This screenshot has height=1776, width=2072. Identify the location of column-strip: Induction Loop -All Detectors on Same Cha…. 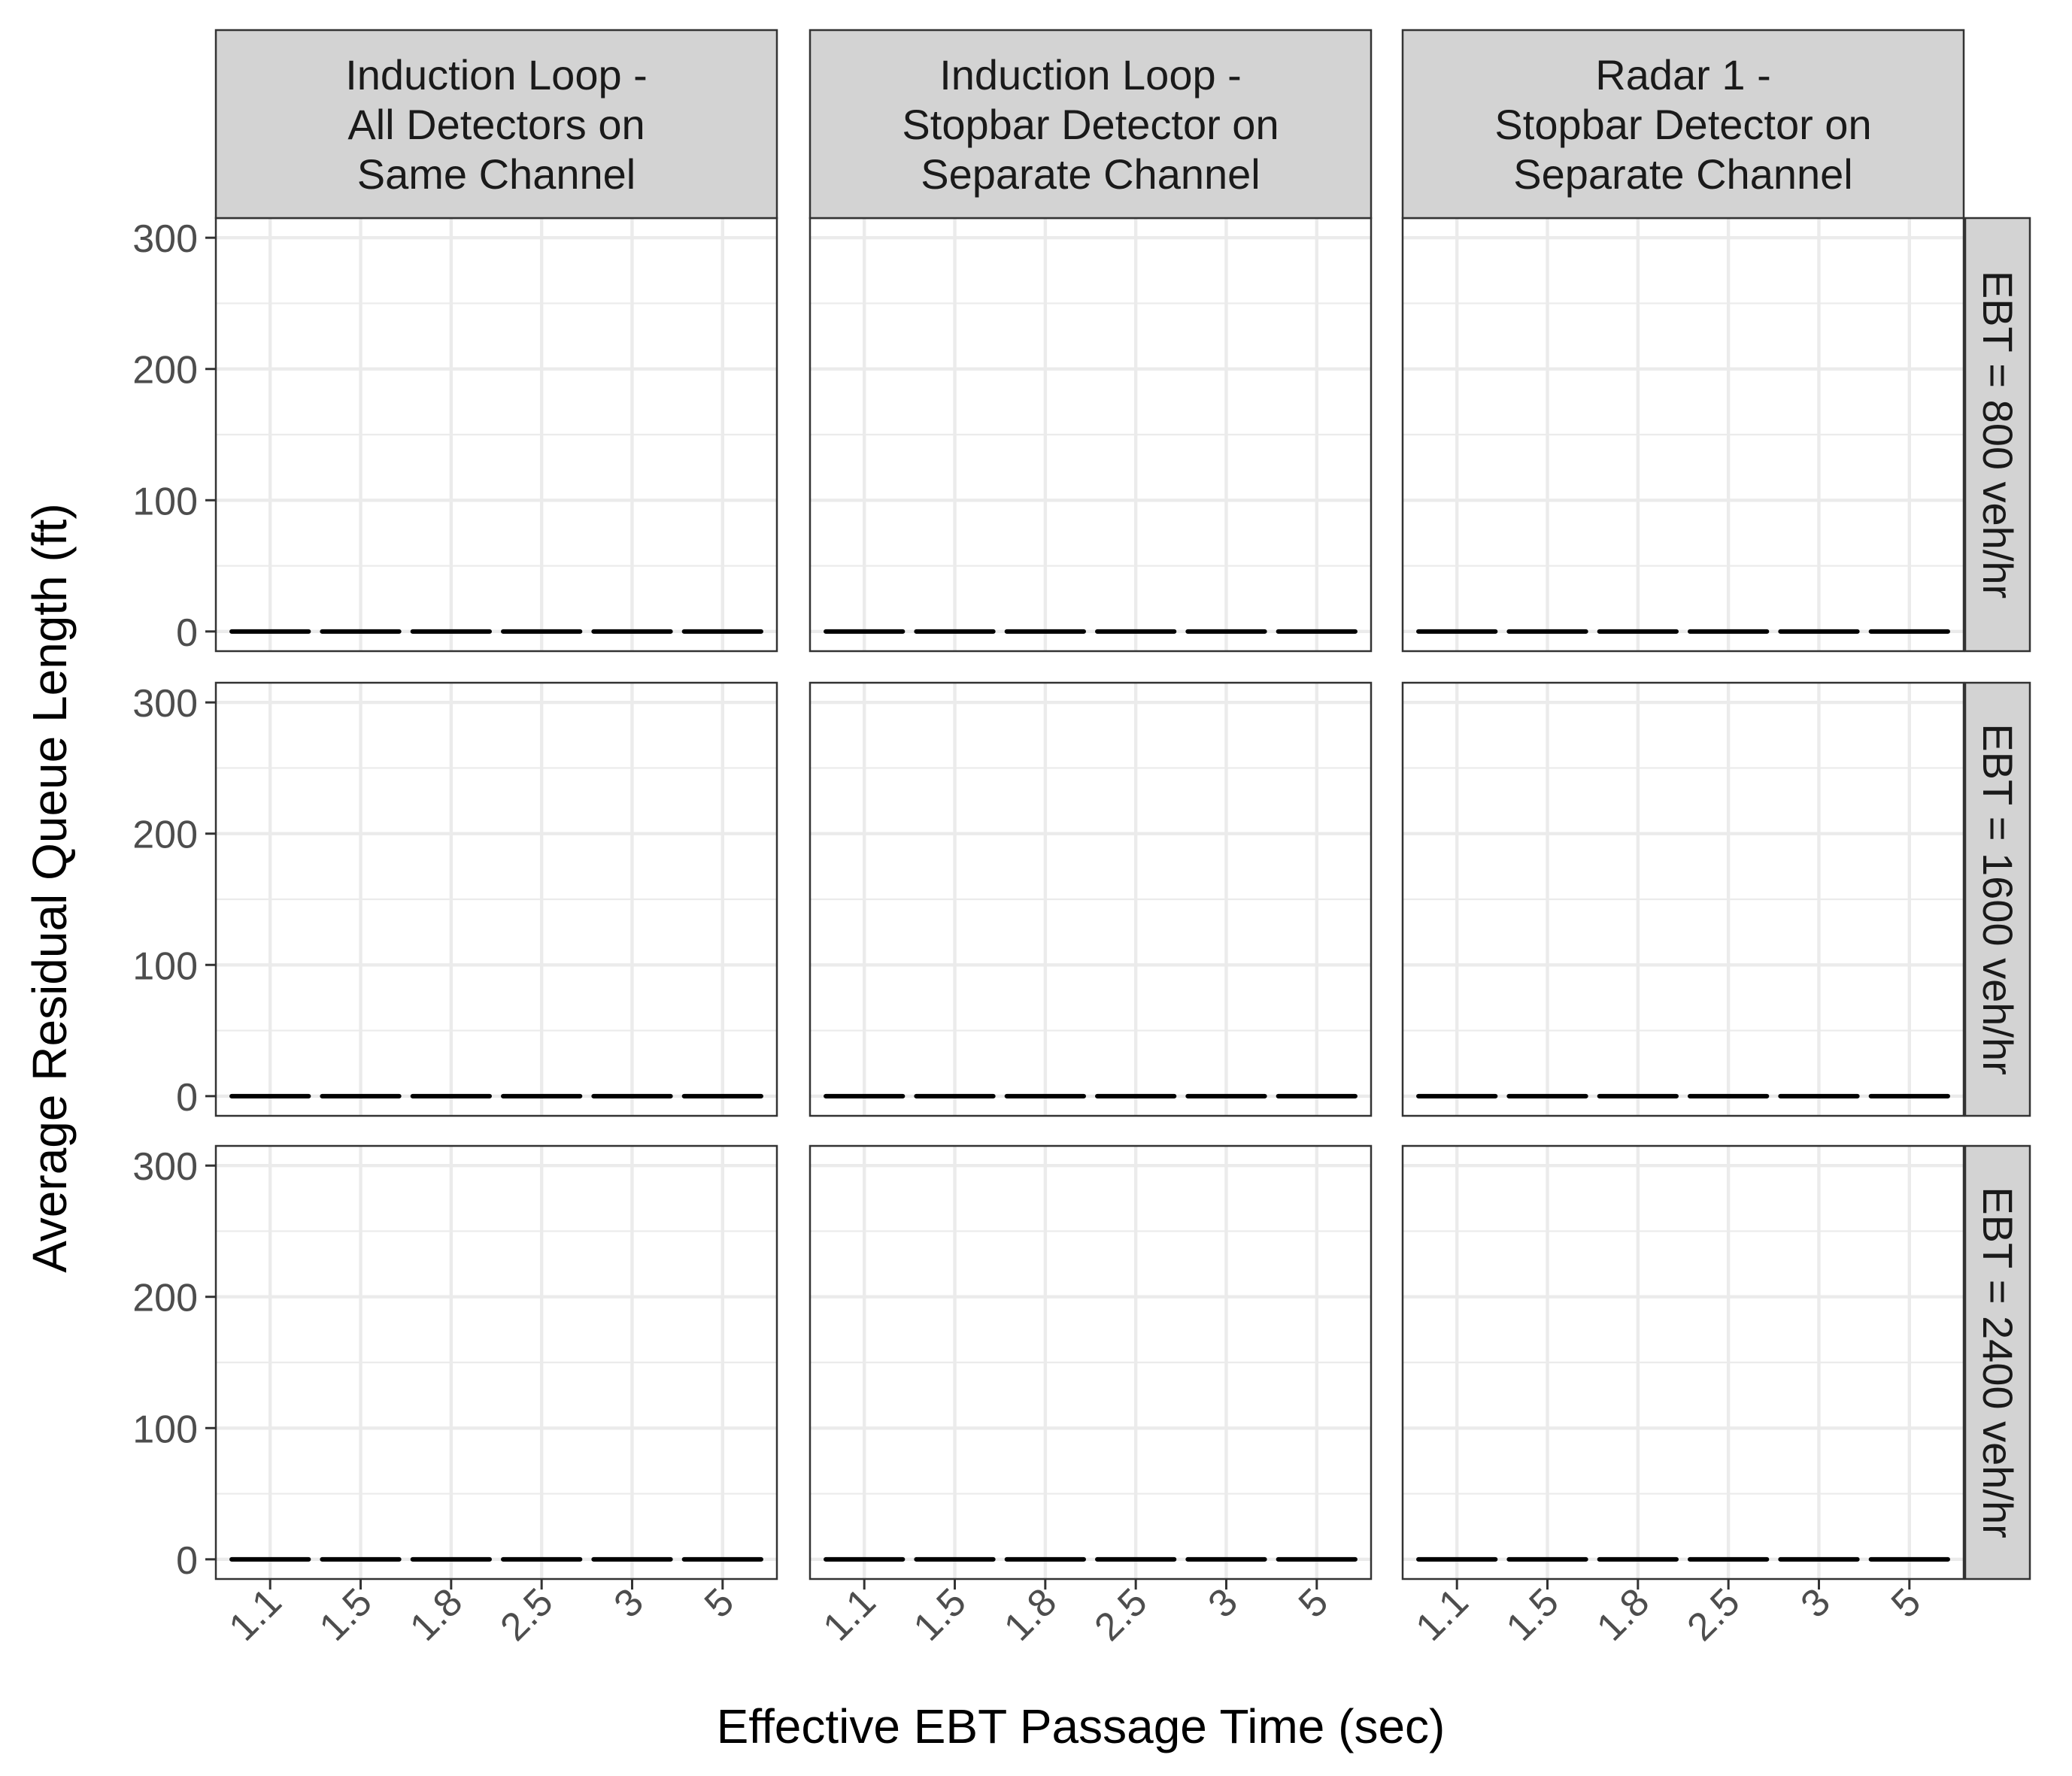
(496, 125).